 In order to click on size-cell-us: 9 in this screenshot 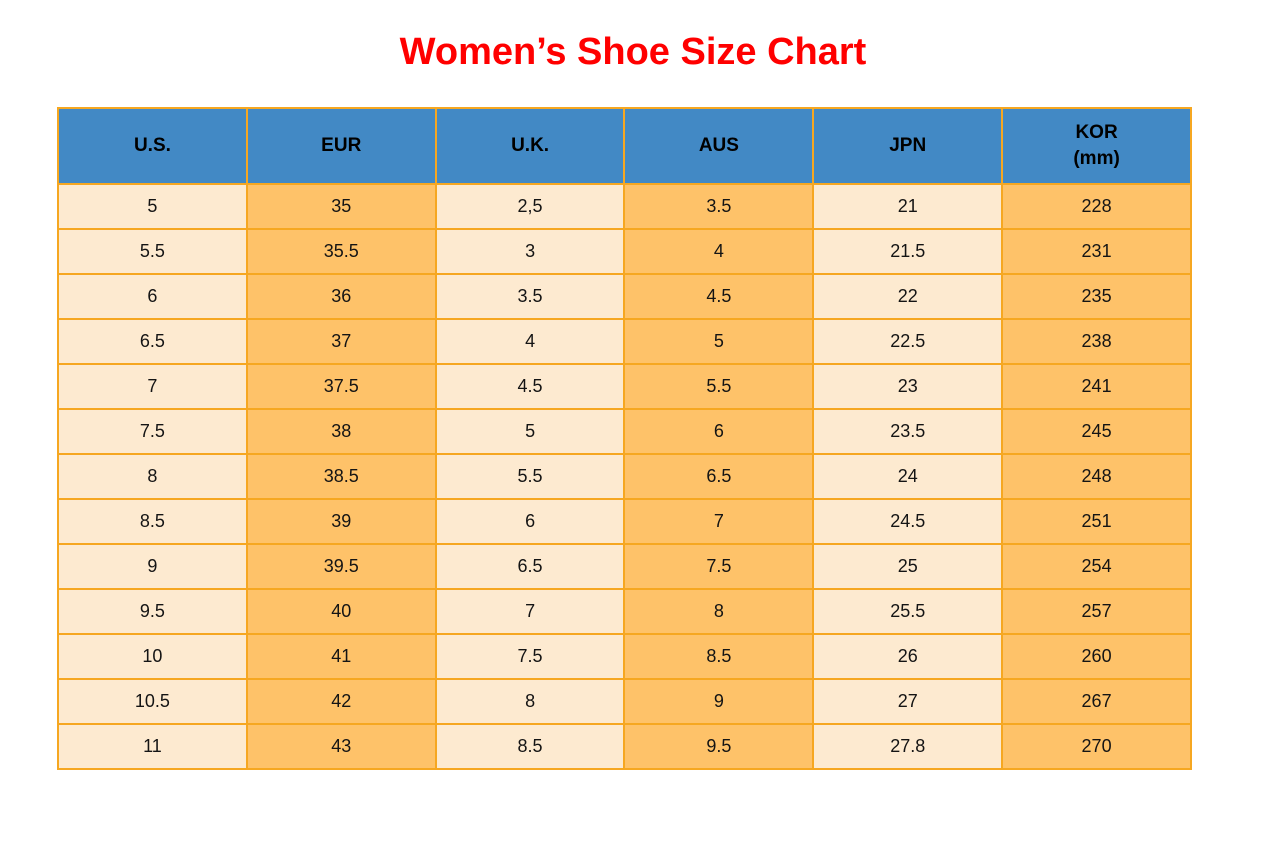, I will do `click(152, 566)`.